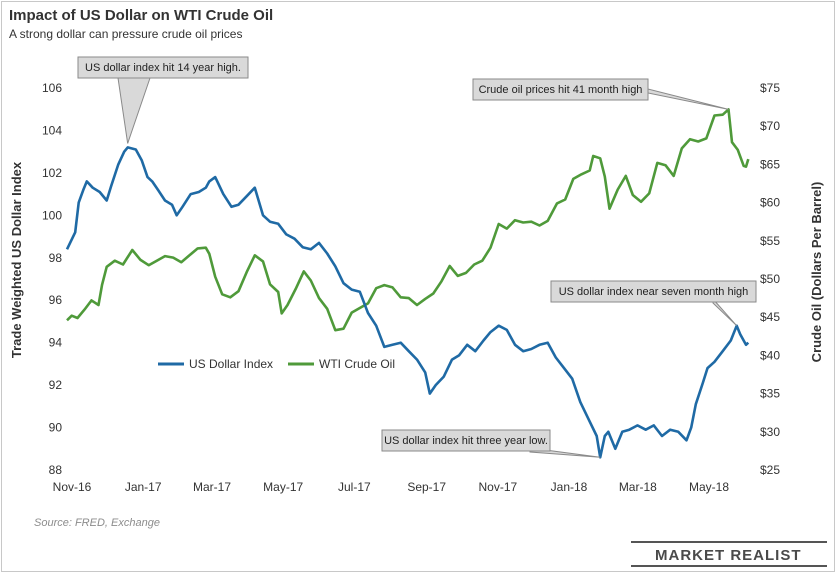 This screenshot has width=837, height=576. What do you see at coordinates (709, 487) in the screenshot?
I see `x-tick-label: May-18` at bounding box center [709, 487].